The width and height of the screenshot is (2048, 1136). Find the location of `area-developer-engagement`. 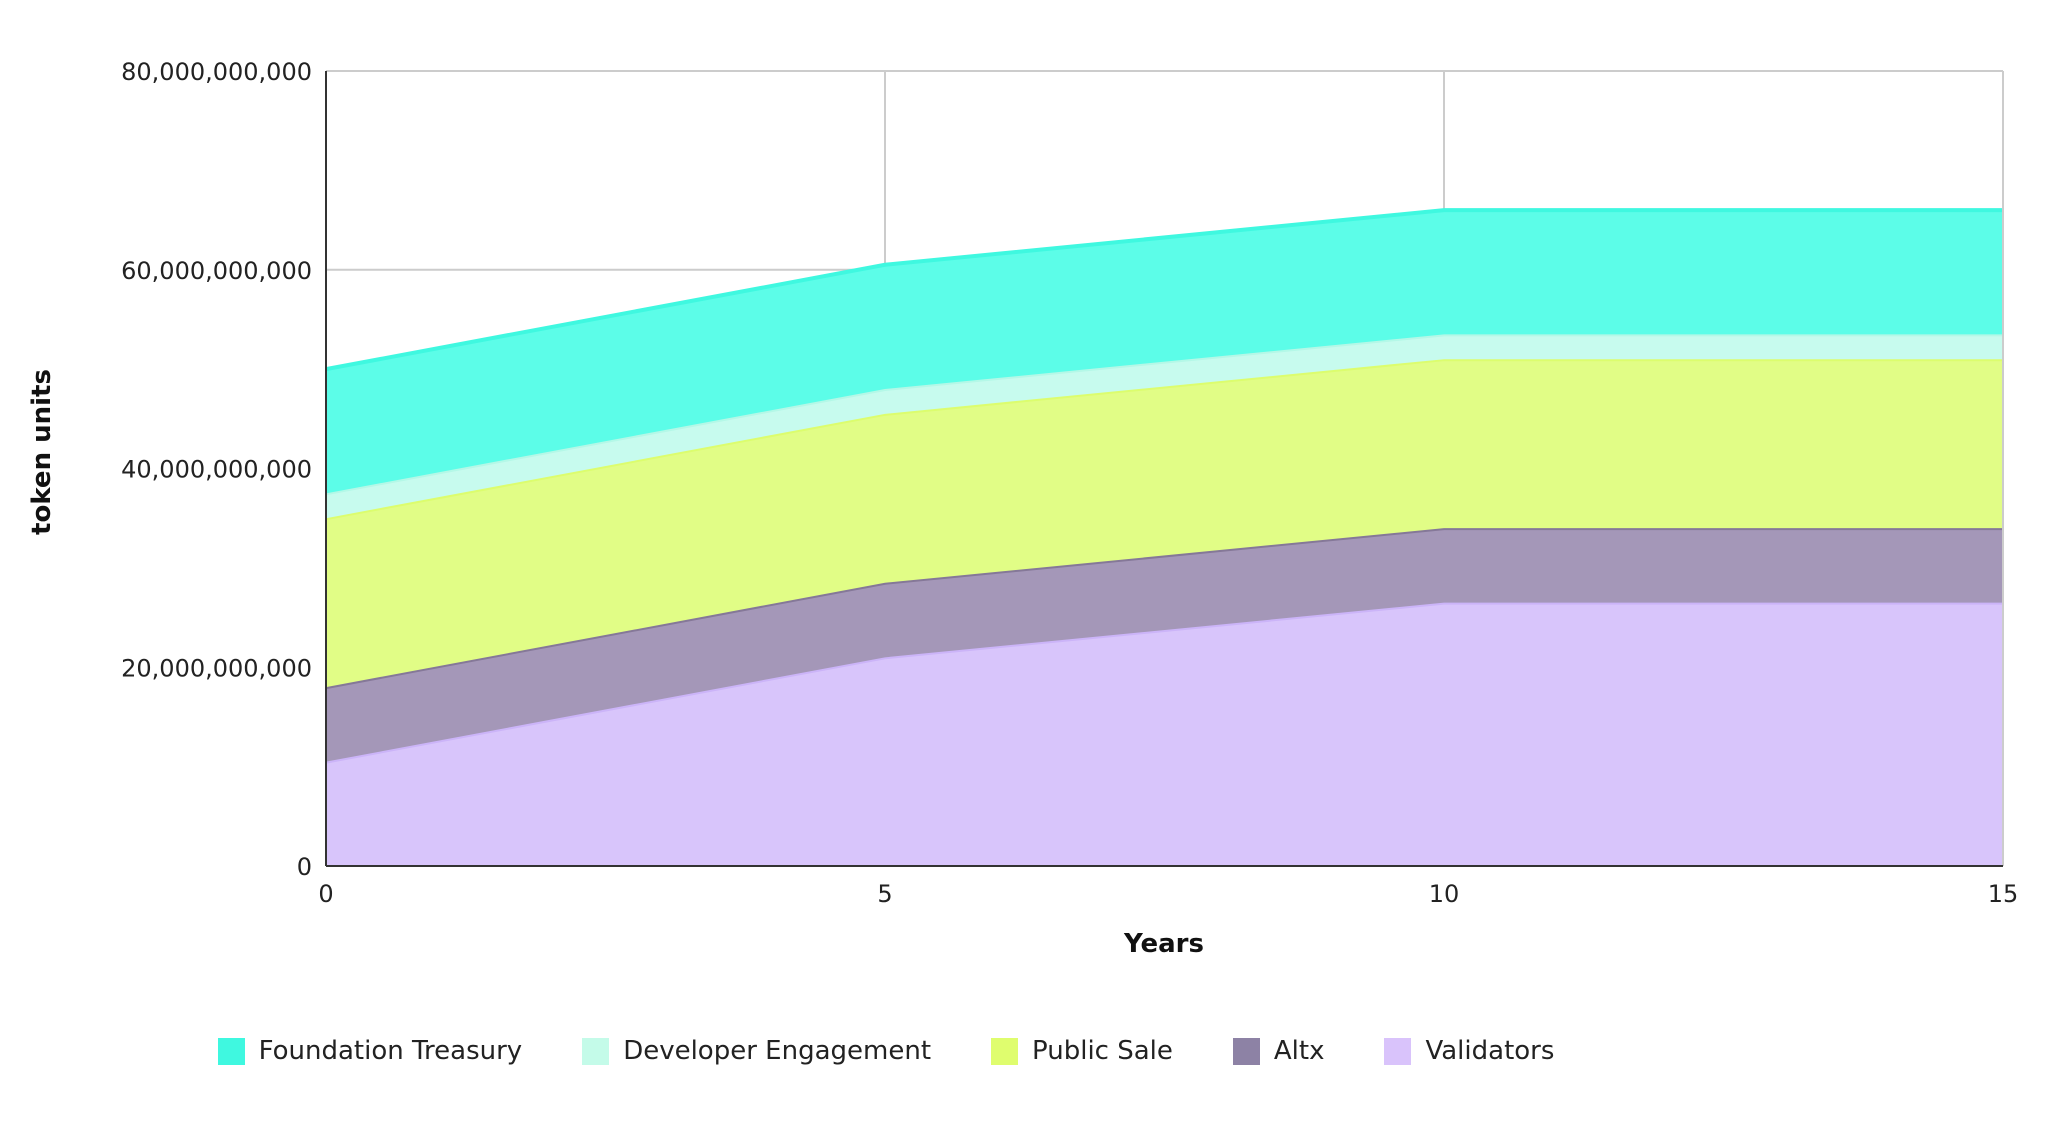

area-developer-engagement is located at coordinates (1164, 426).